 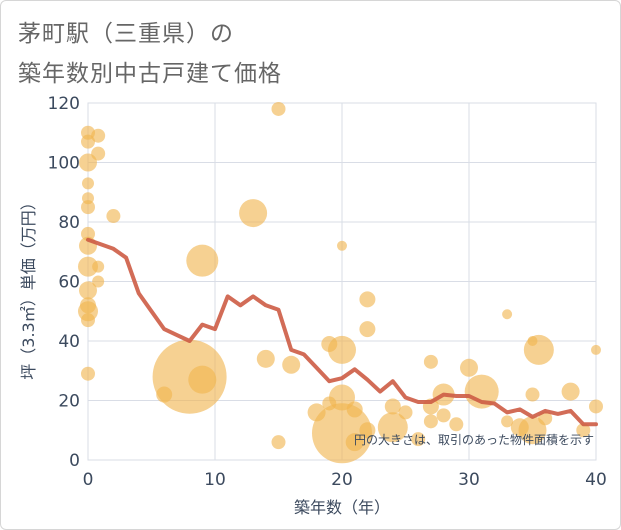 I want to click on y-tick-label: 100, so click(x=64, y=164).